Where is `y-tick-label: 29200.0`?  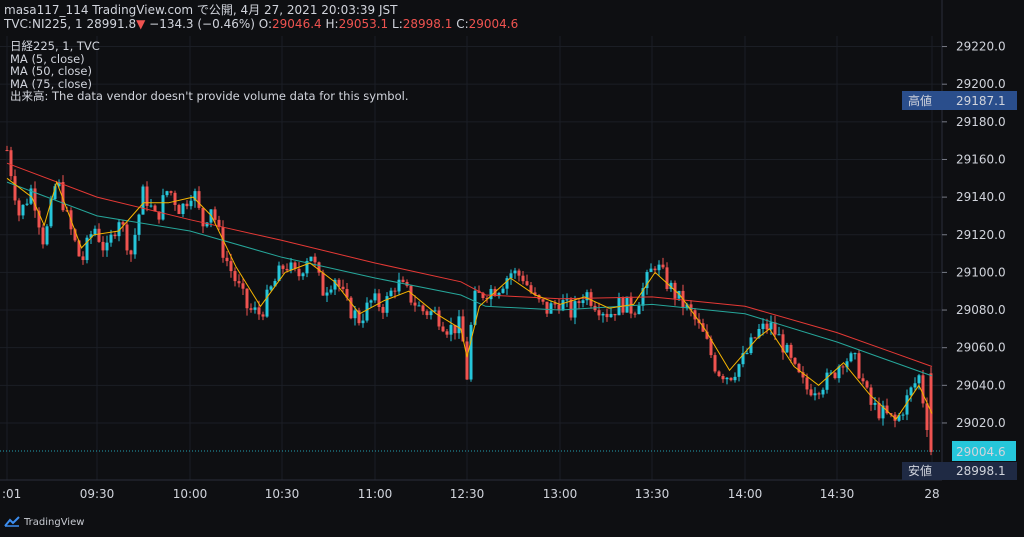
y-tick-label: 29200.0 is located at coordinates (981, 84).